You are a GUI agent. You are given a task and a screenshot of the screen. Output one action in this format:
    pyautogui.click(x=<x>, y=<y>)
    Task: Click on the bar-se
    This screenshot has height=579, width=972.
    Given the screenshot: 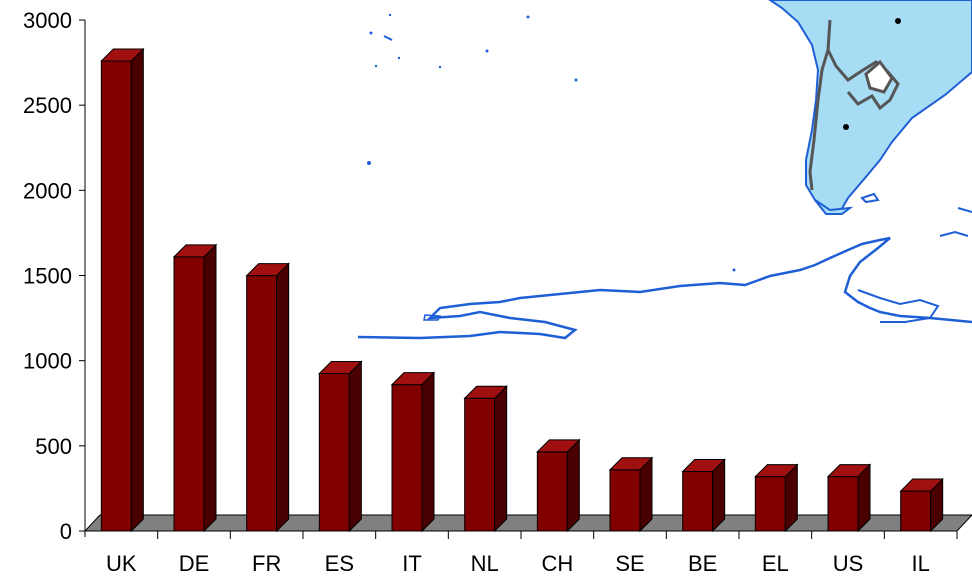 What is the action you would take?
    pyautogui.click(x=631, y=494)
    